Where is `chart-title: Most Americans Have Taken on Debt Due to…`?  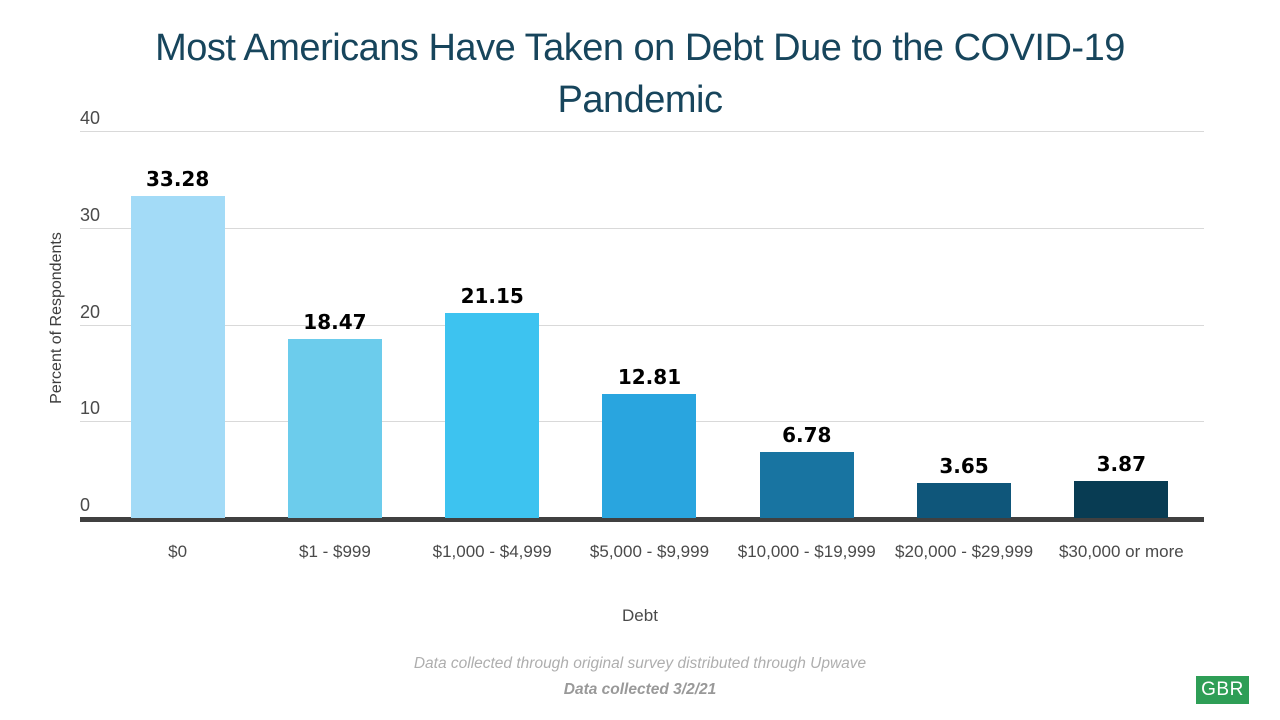
chart-title: Most Americans Have Taken on Debt Due to… is located at coordinates (640, 74).